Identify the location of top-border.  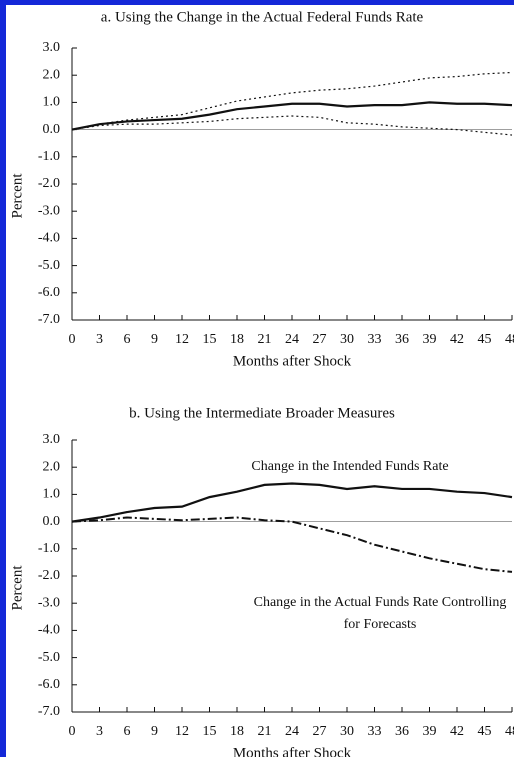
(257, 2).